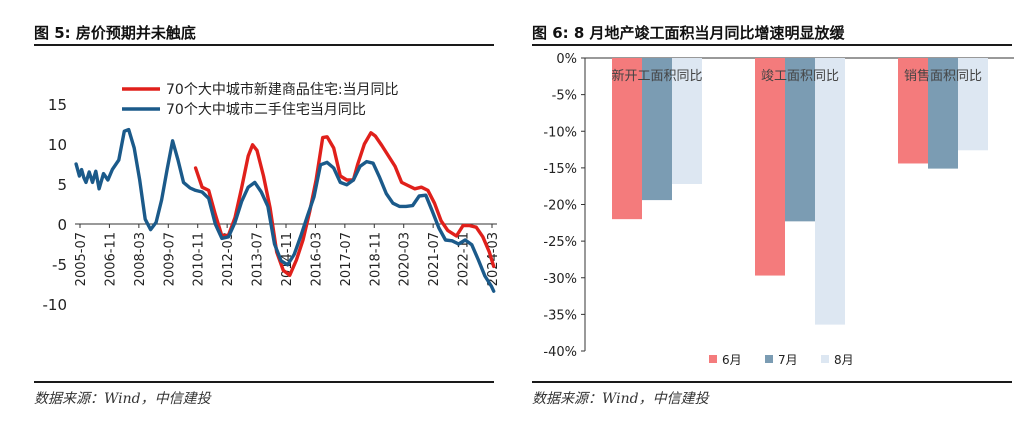  What do you see at coordinates (266, 109) in the screenshot?
I see `legend-label: 70个大中城市二手住宅当月同比` at bounding box center [266, 109].